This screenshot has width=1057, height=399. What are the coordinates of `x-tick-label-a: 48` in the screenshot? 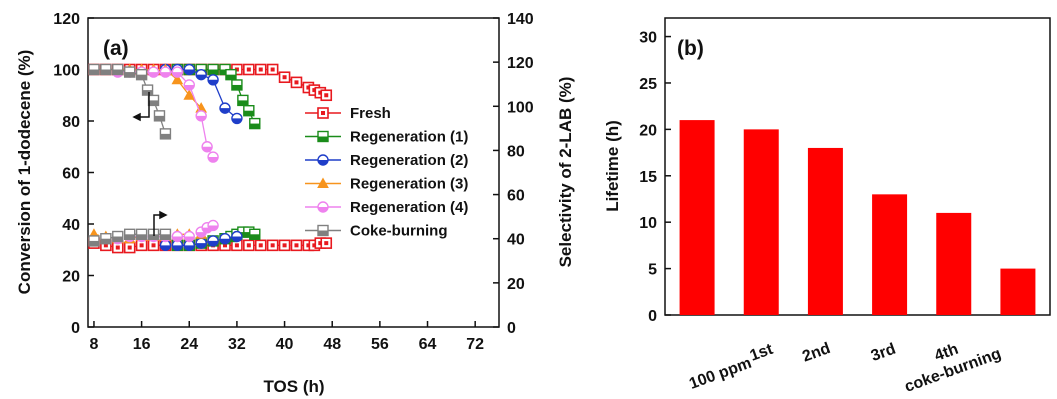 It's located at (332, 344).